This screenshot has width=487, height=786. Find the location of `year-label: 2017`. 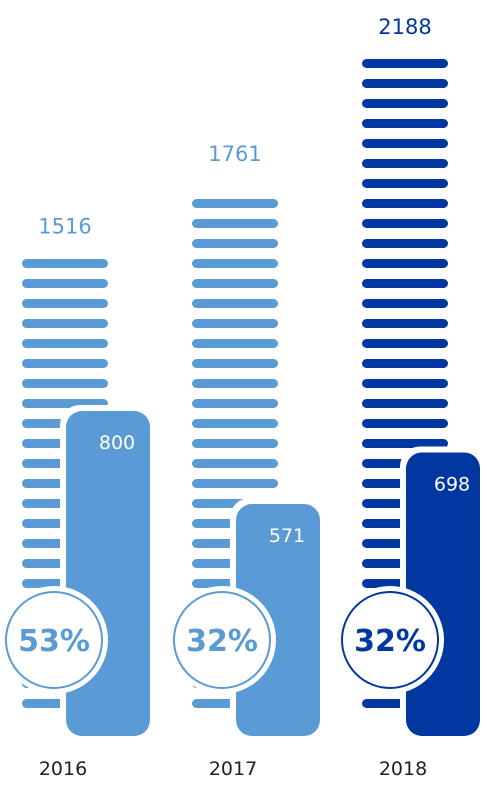

year-label: 2017 is located at coordinates (233, 769).